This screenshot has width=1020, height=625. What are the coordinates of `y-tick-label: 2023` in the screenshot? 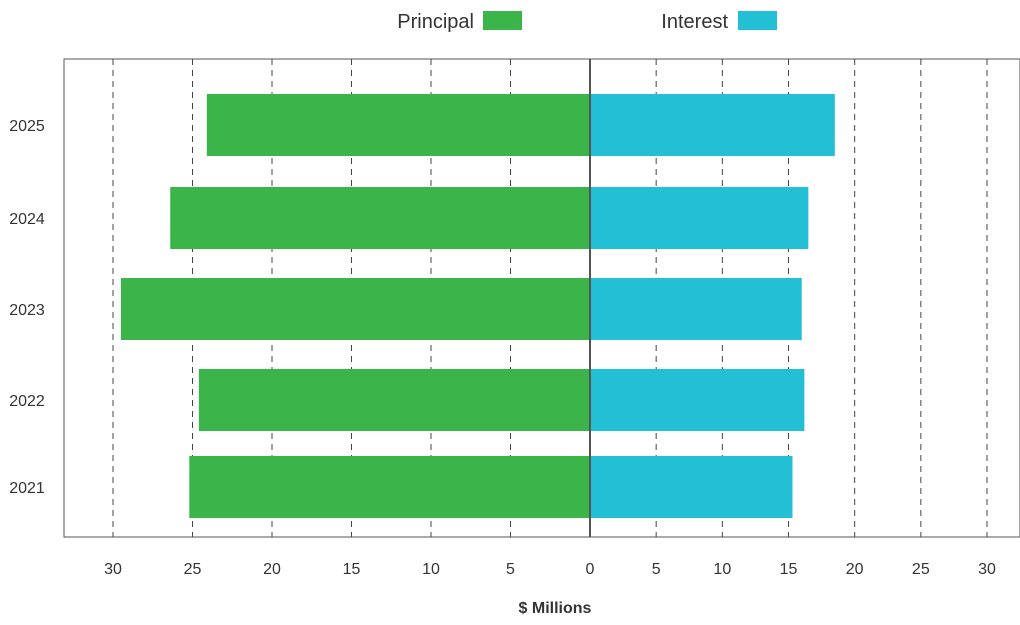 It's located at (27, 310).